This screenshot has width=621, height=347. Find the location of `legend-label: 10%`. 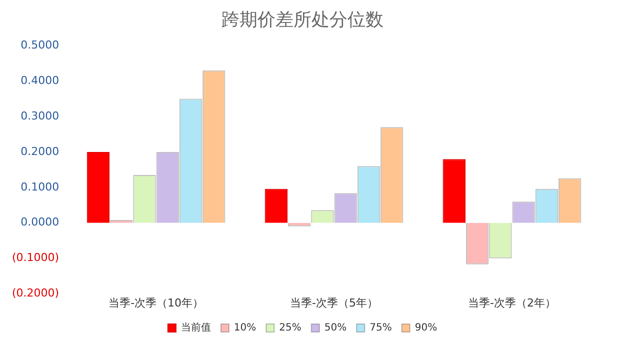

legend-label: 10% is located at coordinates (245, 328).